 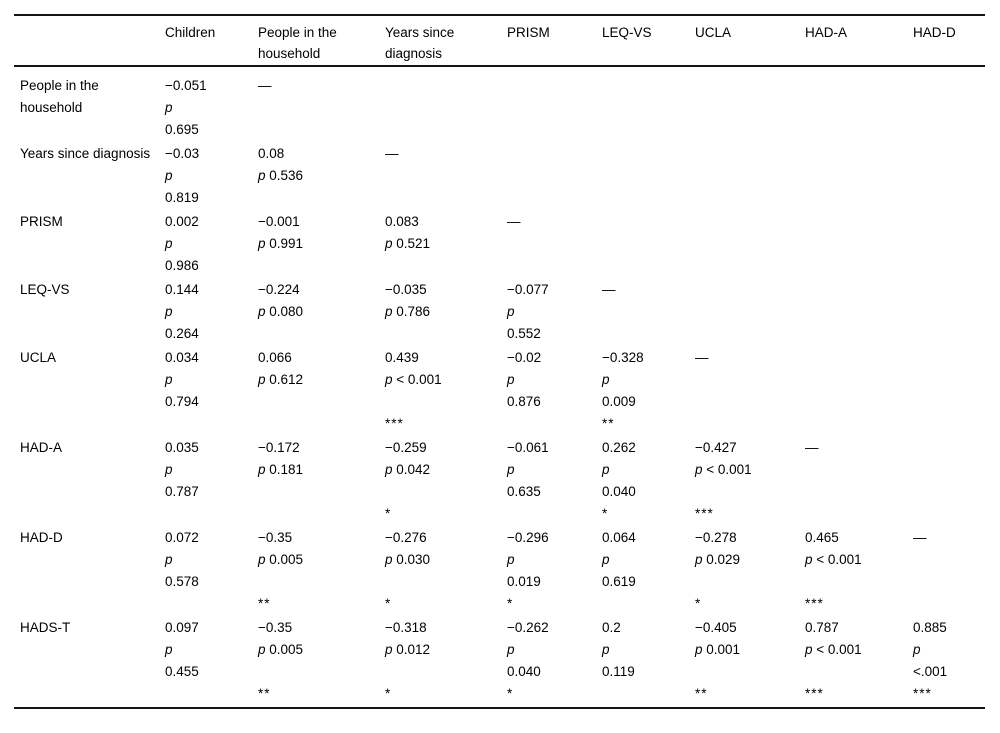 What do you see at coordinates (524, 379) in the screenshot?
I see `cell-ucla-prism: −0.02 p 0.876` at bounding box center [524, 379].